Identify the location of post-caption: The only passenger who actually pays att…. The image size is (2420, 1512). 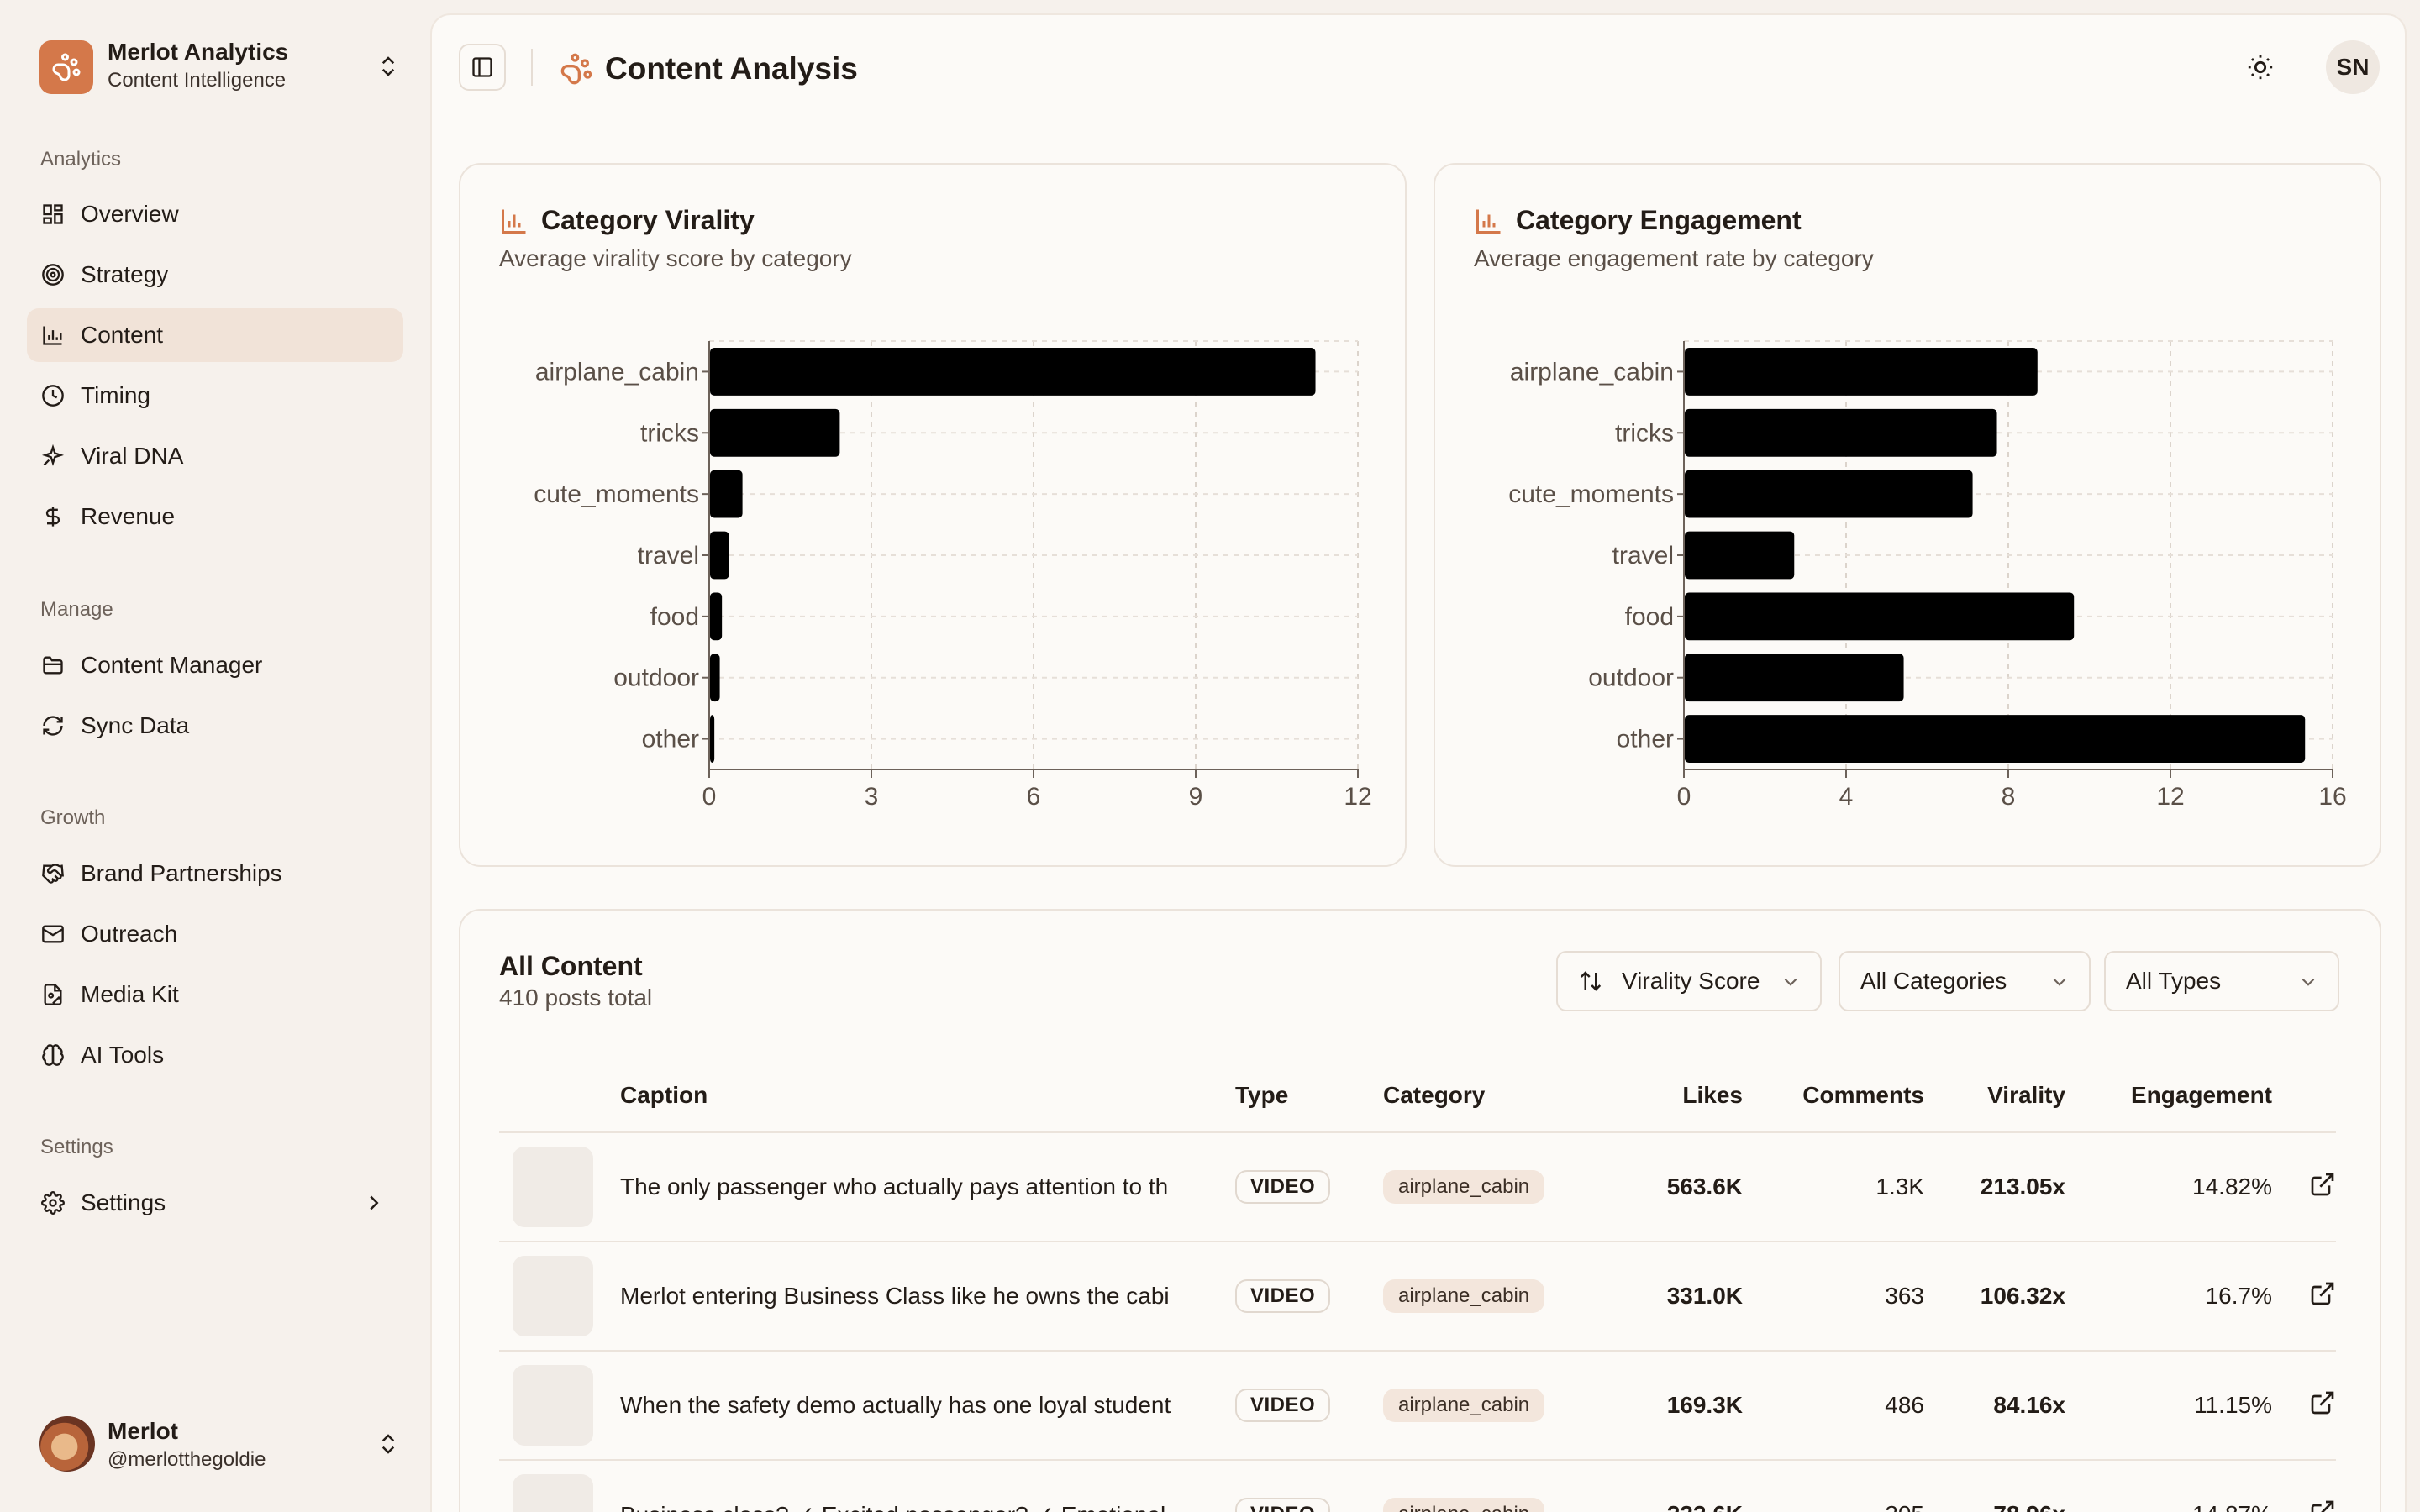
(895, 1186).